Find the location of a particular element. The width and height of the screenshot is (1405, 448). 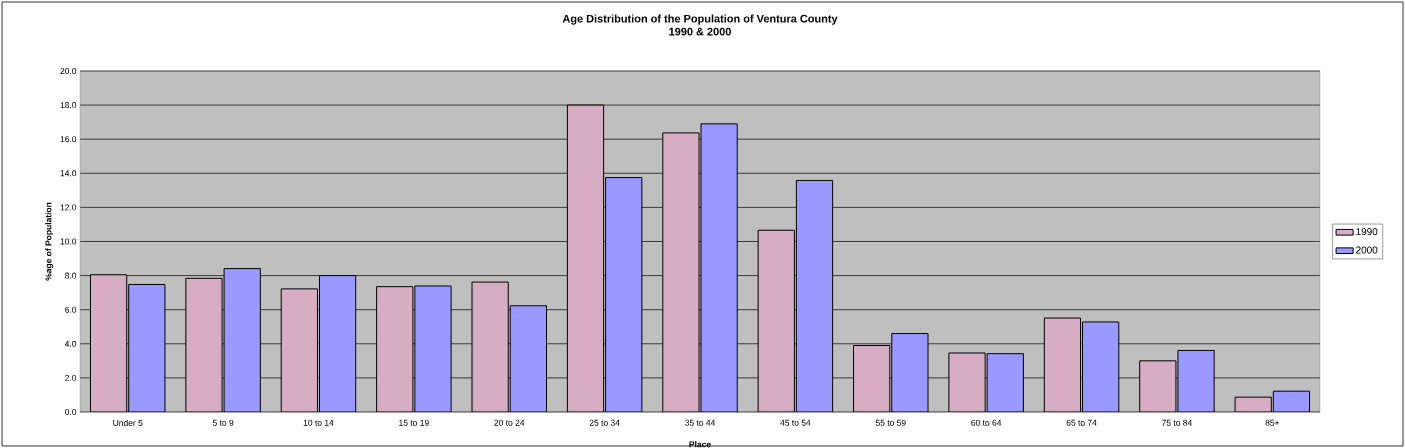

y-tick-label: 12.0 is located at coordinates (68, 207).